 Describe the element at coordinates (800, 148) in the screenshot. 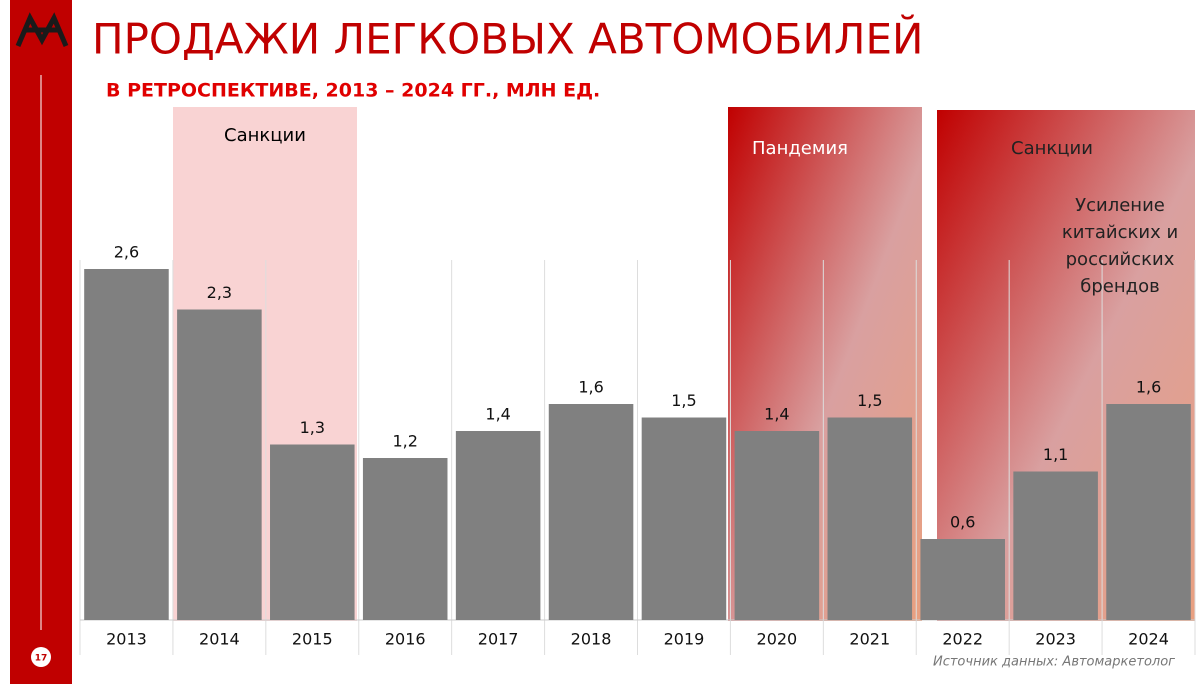

I see `annotation: Пандемия` at that location.